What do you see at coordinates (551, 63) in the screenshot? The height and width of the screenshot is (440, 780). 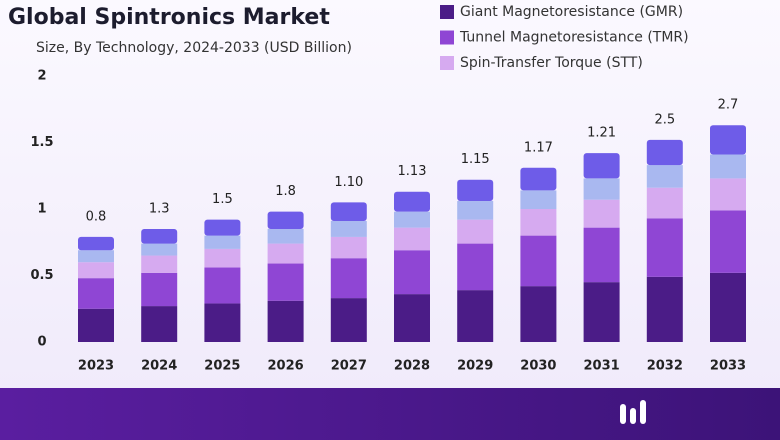 I see `legend-label: Spin-Transfer Torque (STT)` at bounding box center [551, 63].